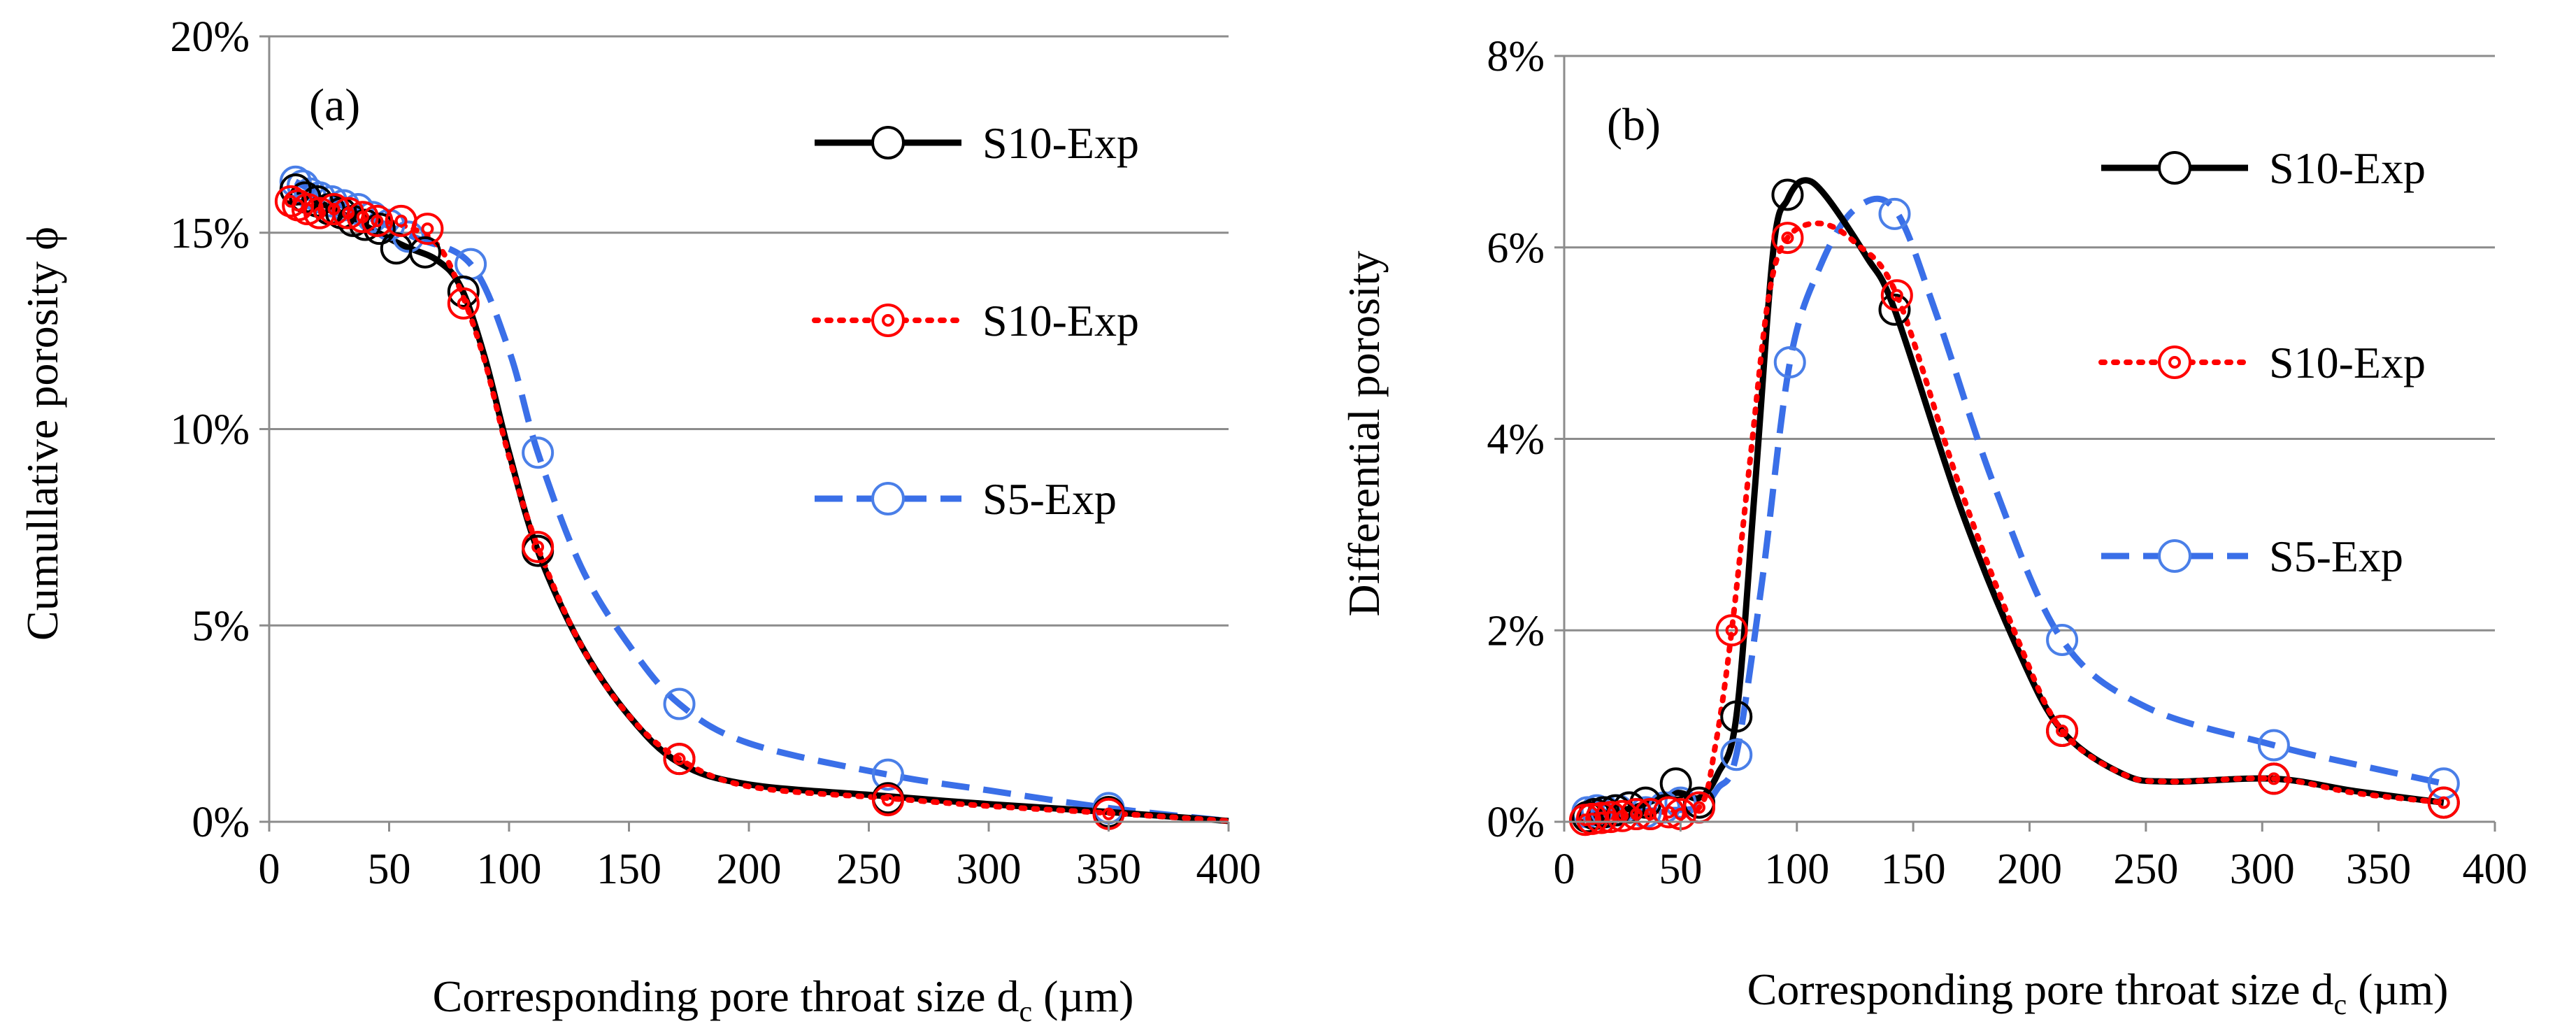 This screenshot has width=2576, height=1033. Describe the element at coordinates (1228, 869) in the screenshot. I see `panel-a-x-tick-label: 400` at that location.